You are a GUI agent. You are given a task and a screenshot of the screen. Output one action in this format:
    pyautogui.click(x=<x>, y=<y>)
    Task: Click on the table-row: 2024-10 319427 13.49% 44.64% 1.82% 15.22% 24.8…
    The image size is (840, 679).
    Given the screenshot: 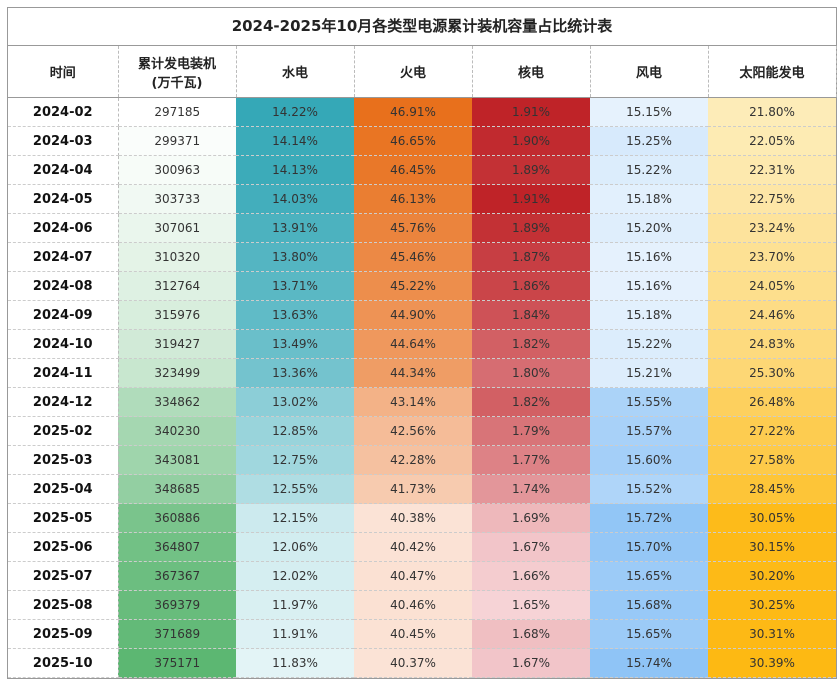 What is the action you would take?
    pyautogui.click(x=422, y=344)
    